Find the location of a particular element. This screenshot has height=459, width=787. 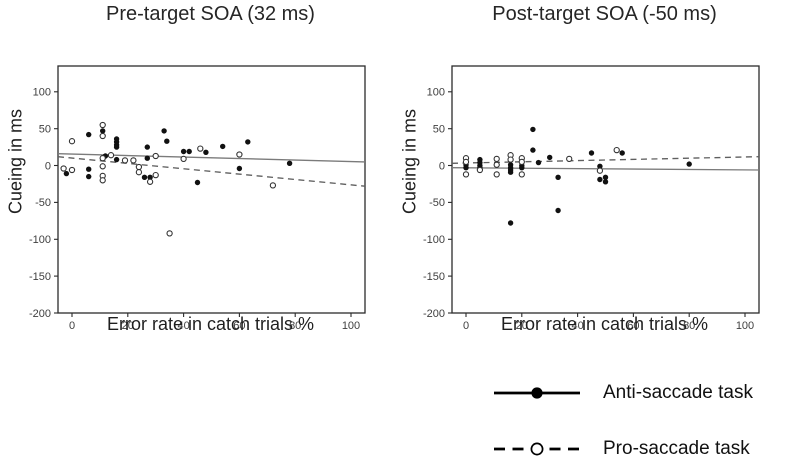

pro-saccade-marker-icon is located at coordinates (537, 449).